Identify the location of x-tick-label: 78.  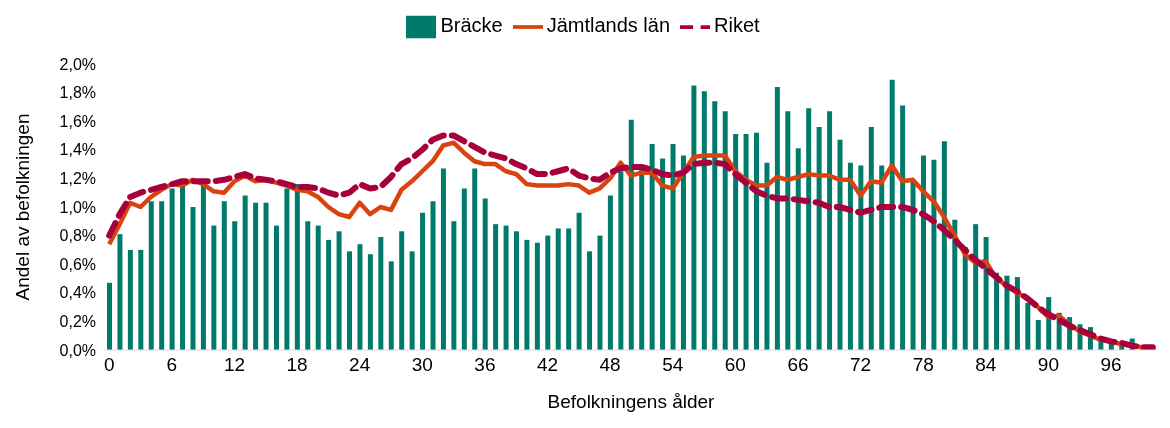
(923, 365).